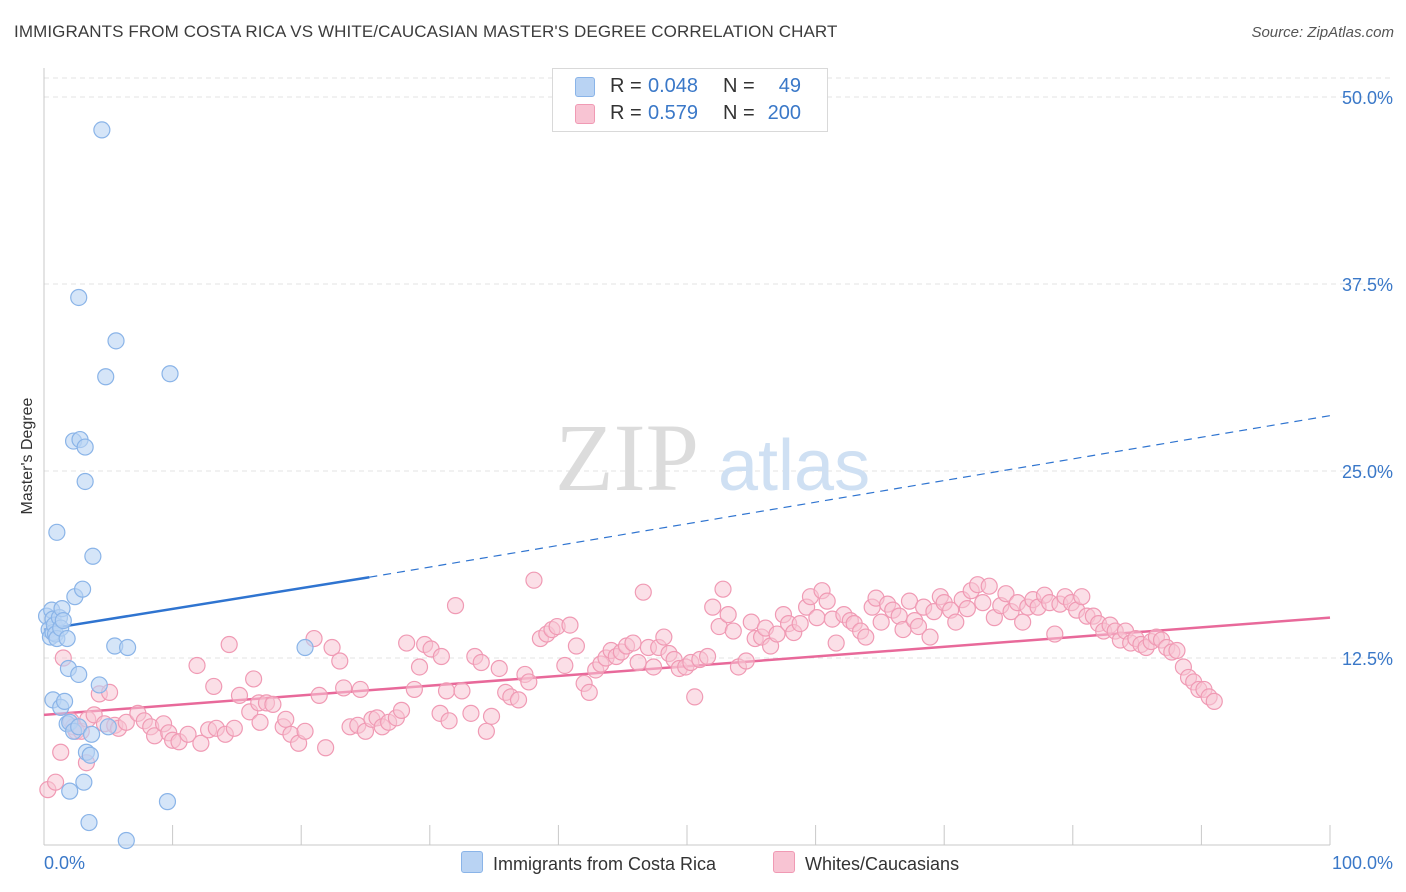 Image resolution: width=1406 pixels, height=892 pixels. I want to click on watermark: ZIP atlas, so click(712, 457).